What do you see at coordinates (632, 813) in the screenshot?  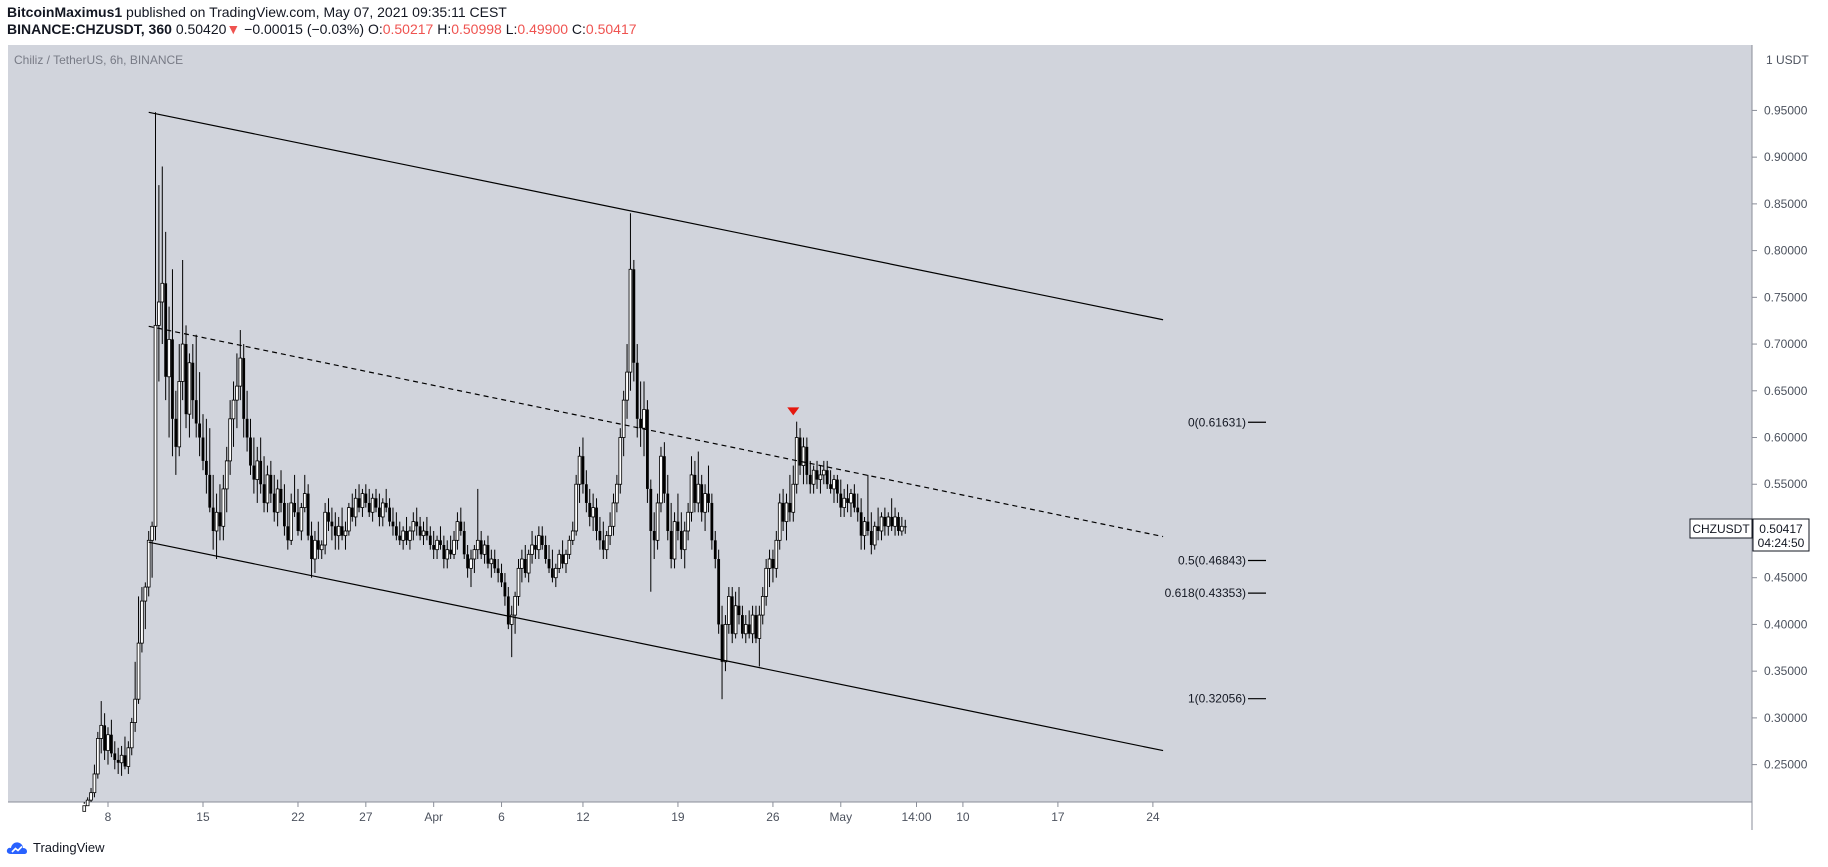 I see `time-ticks: 8 15 22 27 Apr 6 12 19 26 May 14:00 10 17 24` at bounding box center [632, 813].